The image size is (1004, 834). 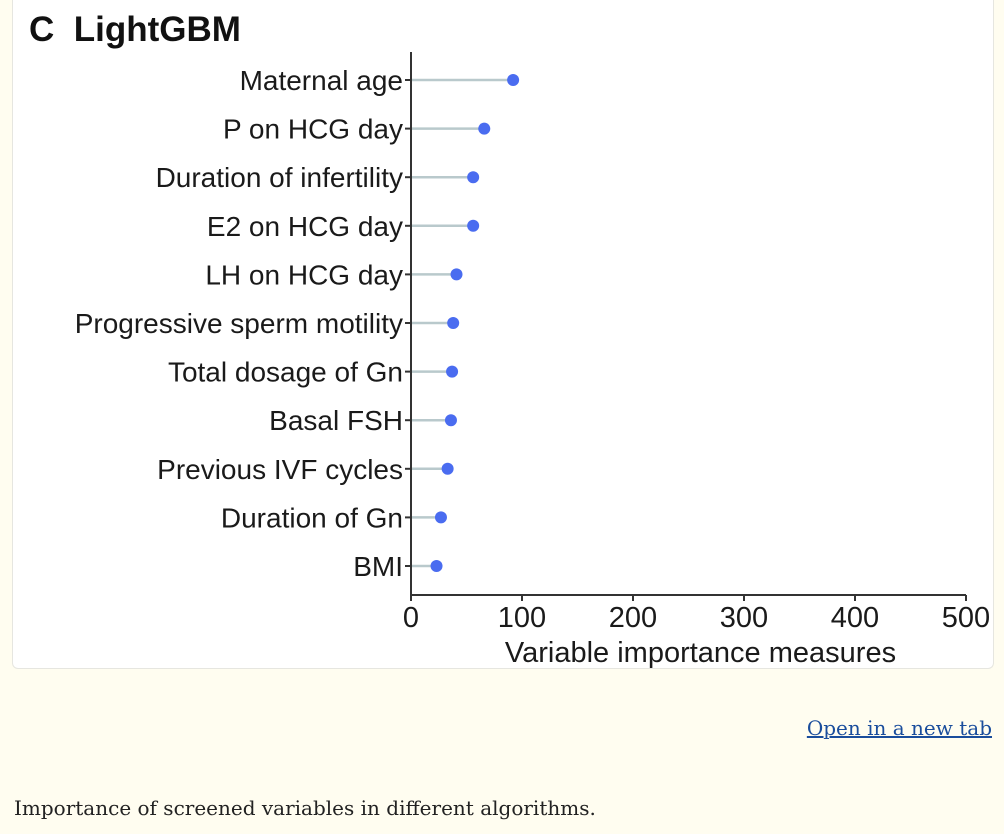 I want to click on x-tick-label: 100, so click(x=522, y=618).